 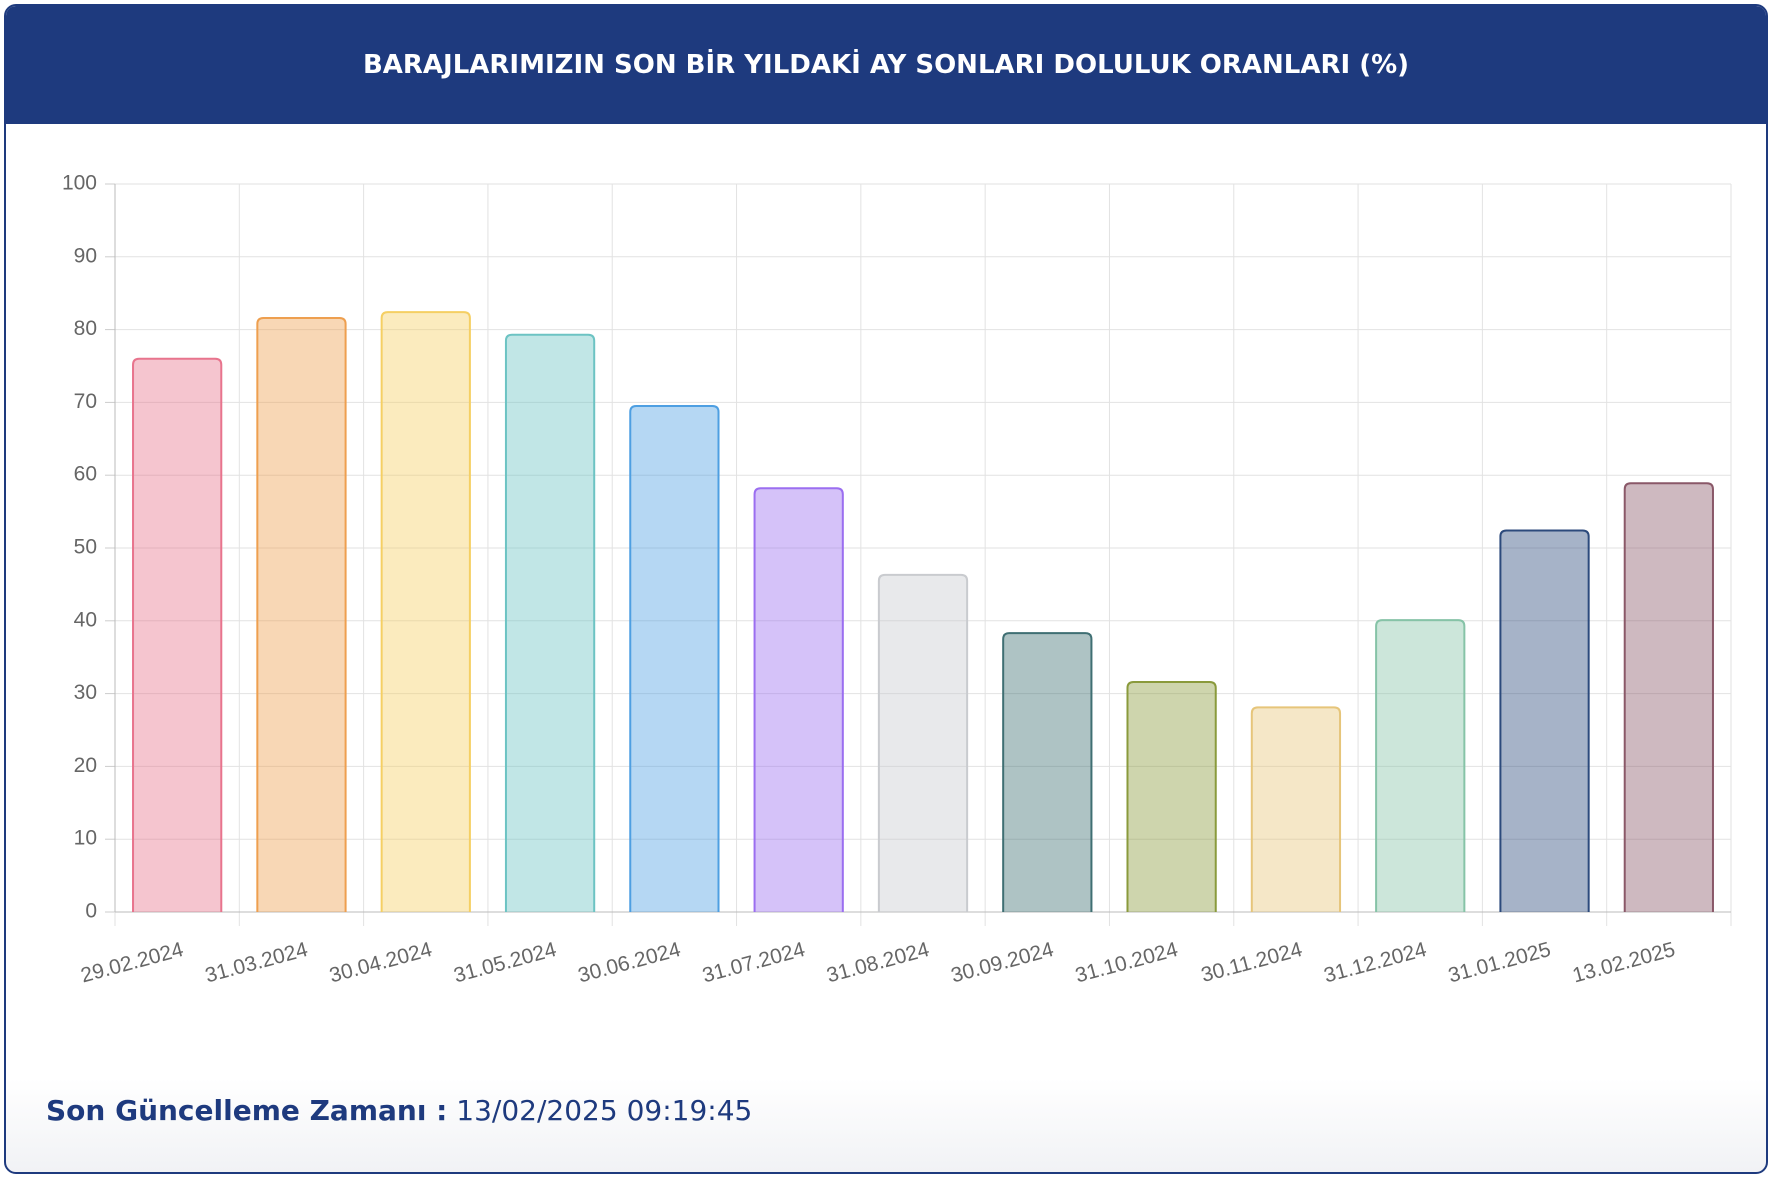 What do you see at coordinates (132, 963) in the screenshot?
I see `x-tick-label: 29.02.2024` at bounding box center [132, 963].